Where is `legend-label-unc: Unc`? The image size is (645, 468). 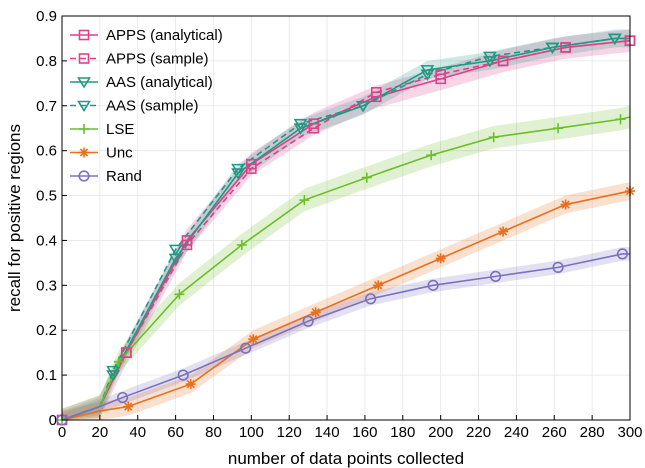 legend-label-unc: Unc is located at coordinates (119, 153).